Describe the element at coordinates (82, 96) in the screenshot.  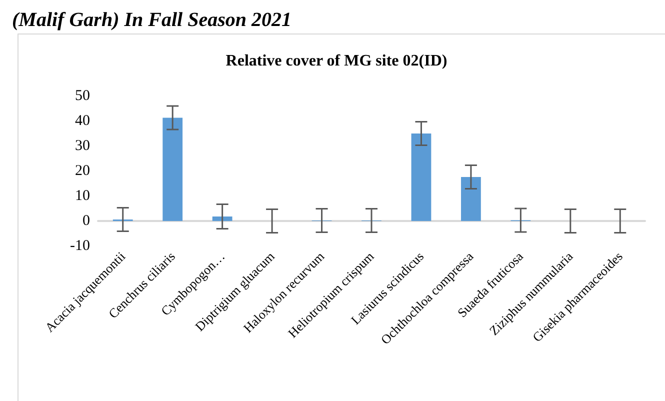
I see `y-tick-label: 50` at that location.